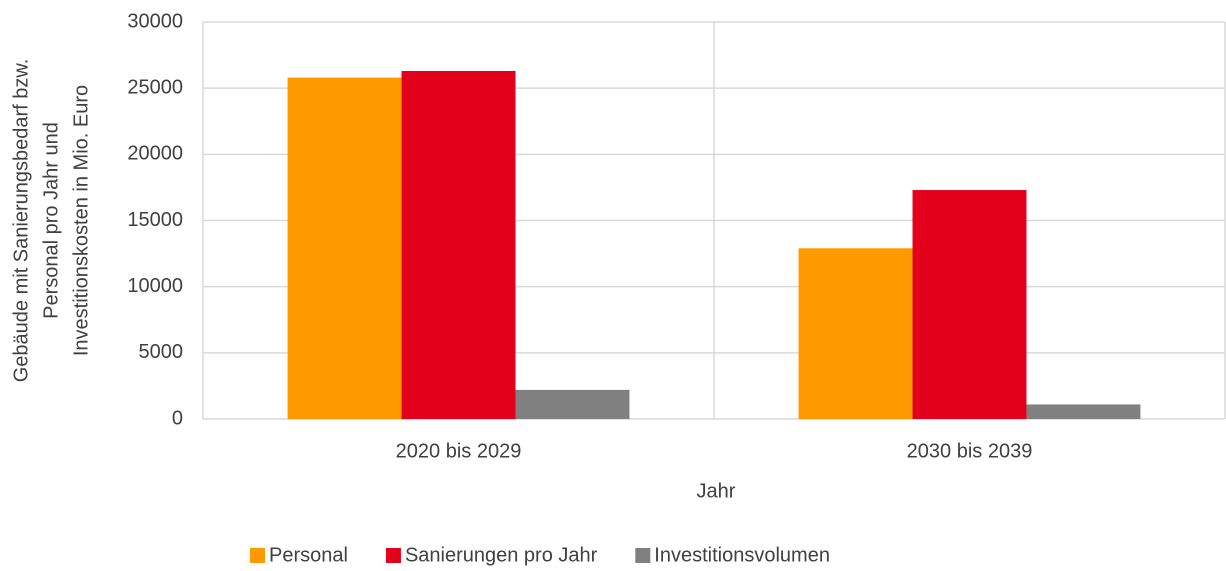  Describe the element at coordinates (155, 286) in the screenshot. I see `y-tick-label: 10000` at that location.